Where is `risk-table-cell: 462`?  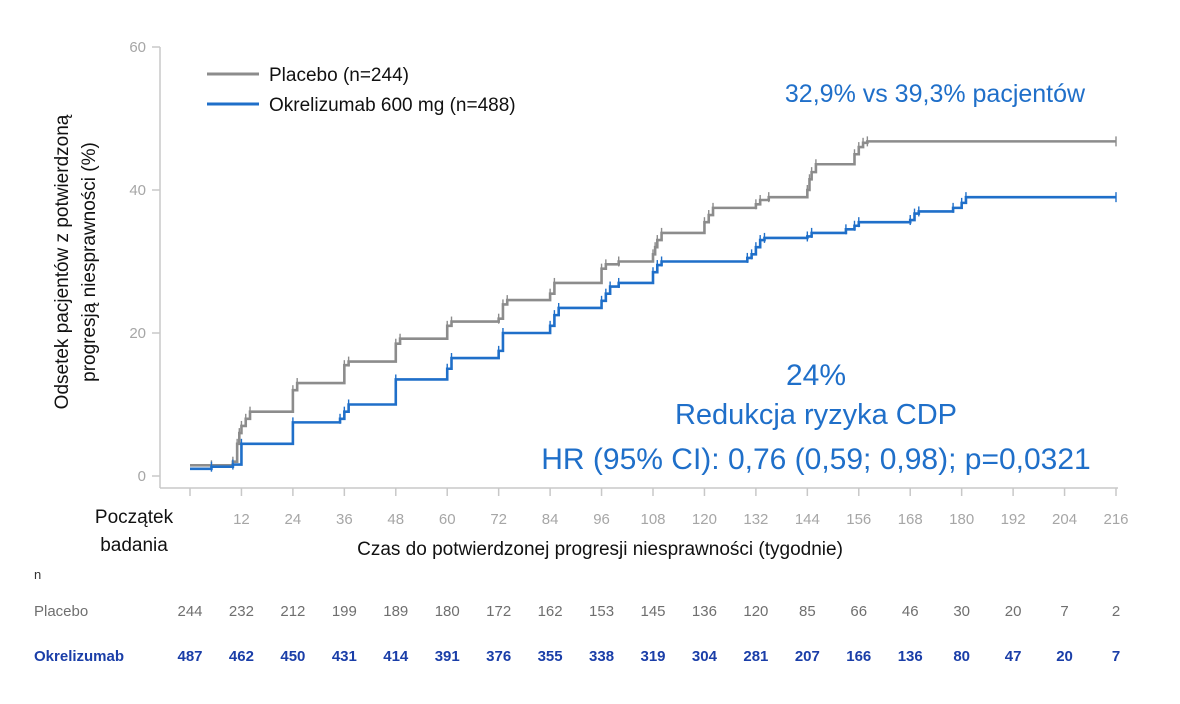
risk-table-cell: 462 is located at coordinates (241, 656).